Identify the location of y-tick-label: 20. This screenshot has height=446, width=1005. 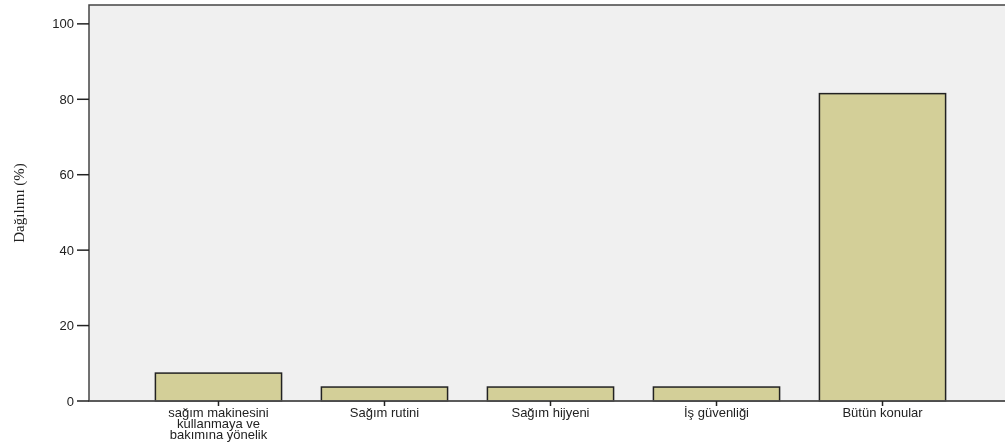
(66, 326).